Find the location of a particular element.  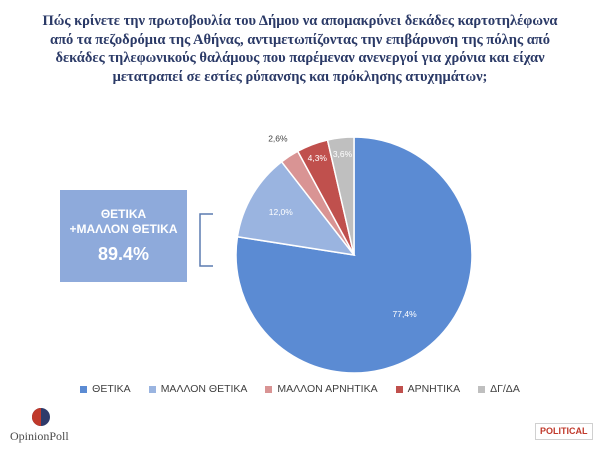

legend-item: ΘΕΤΙΚΑ is located at coordinates (105, 389).